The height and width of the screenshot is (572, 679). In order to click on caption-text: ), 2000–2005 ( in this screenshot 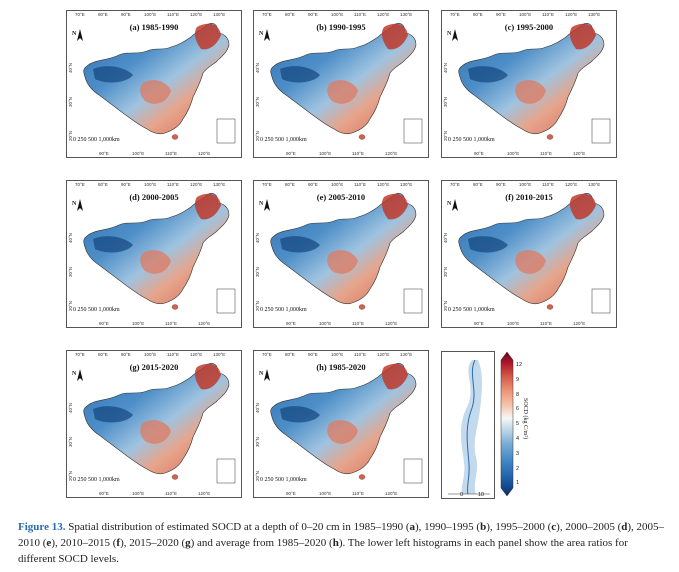, I will do `click(589, 527)`.